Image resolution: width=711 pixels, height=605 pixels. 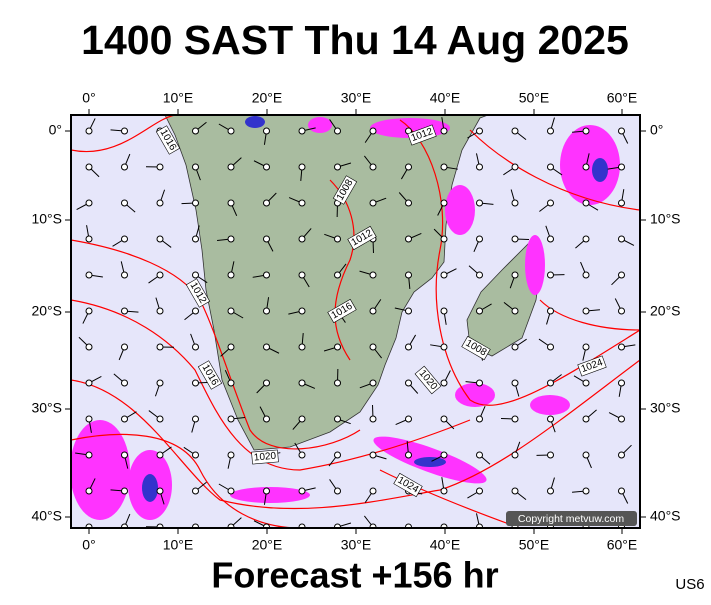 I want to click on lon-label-bottom: 0°, so click(x=88, y=545).